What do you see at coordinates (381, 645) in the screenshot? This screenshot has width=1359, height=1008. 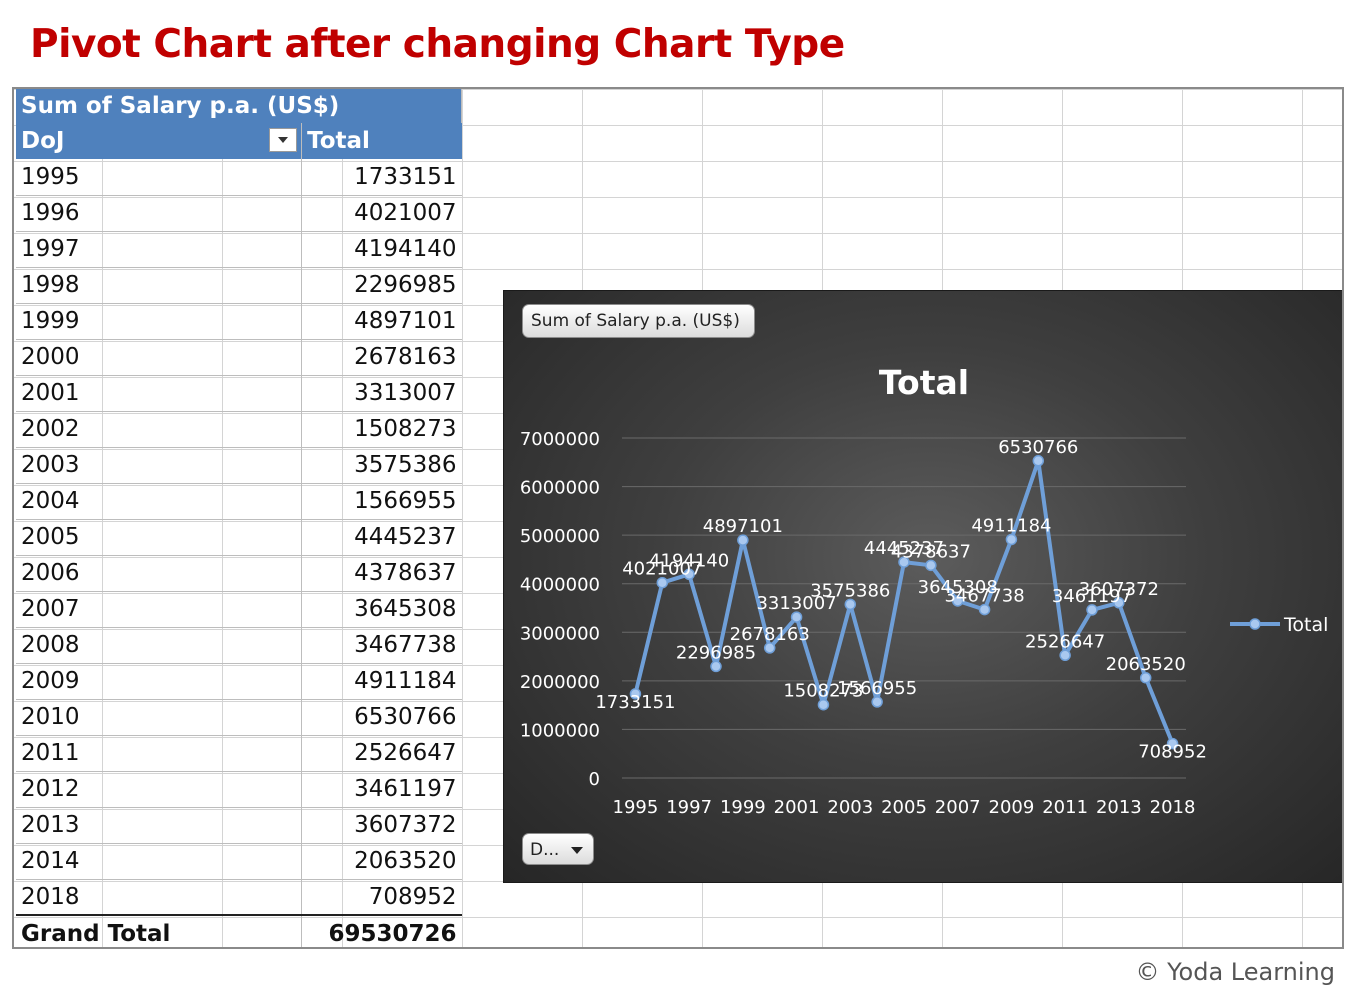 I see `pivot-row-value: 3467738` at bounding box center [381, 645].